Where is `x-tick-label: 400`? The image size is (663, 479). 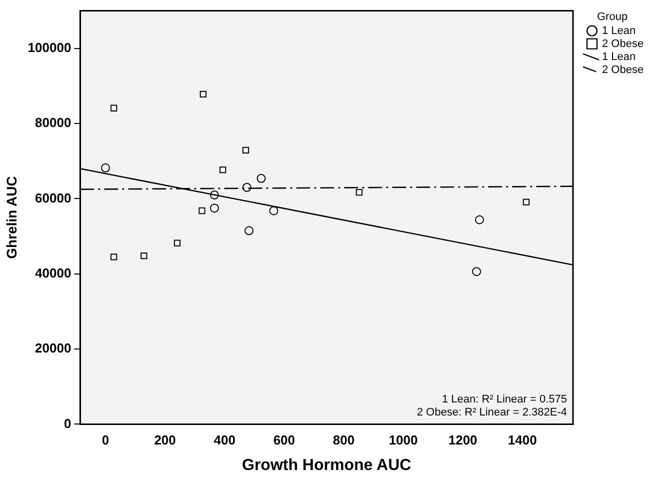
x-tick-label: 400 is located at coordinates (225, 440).